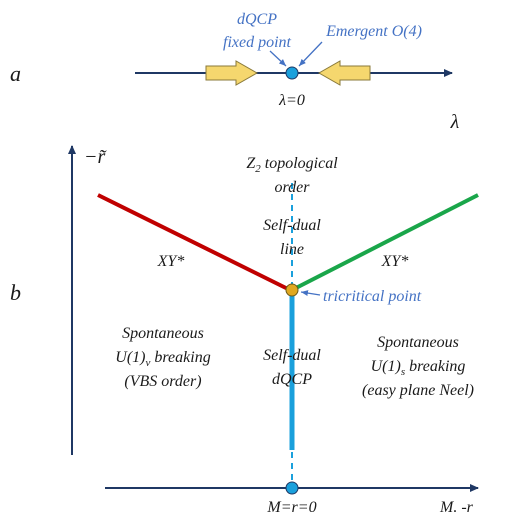  Describe the element at coordinates (15, 73) in the screenshot. I see `panel-a-label: a` at that location.